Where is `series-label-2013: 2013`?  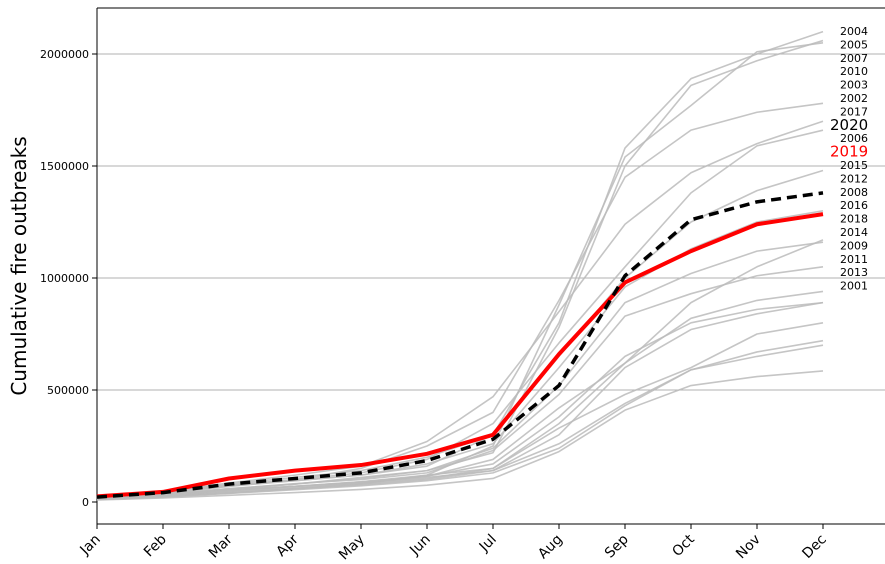
series-label-2013: 2013 is located at coordinates (854, 272).